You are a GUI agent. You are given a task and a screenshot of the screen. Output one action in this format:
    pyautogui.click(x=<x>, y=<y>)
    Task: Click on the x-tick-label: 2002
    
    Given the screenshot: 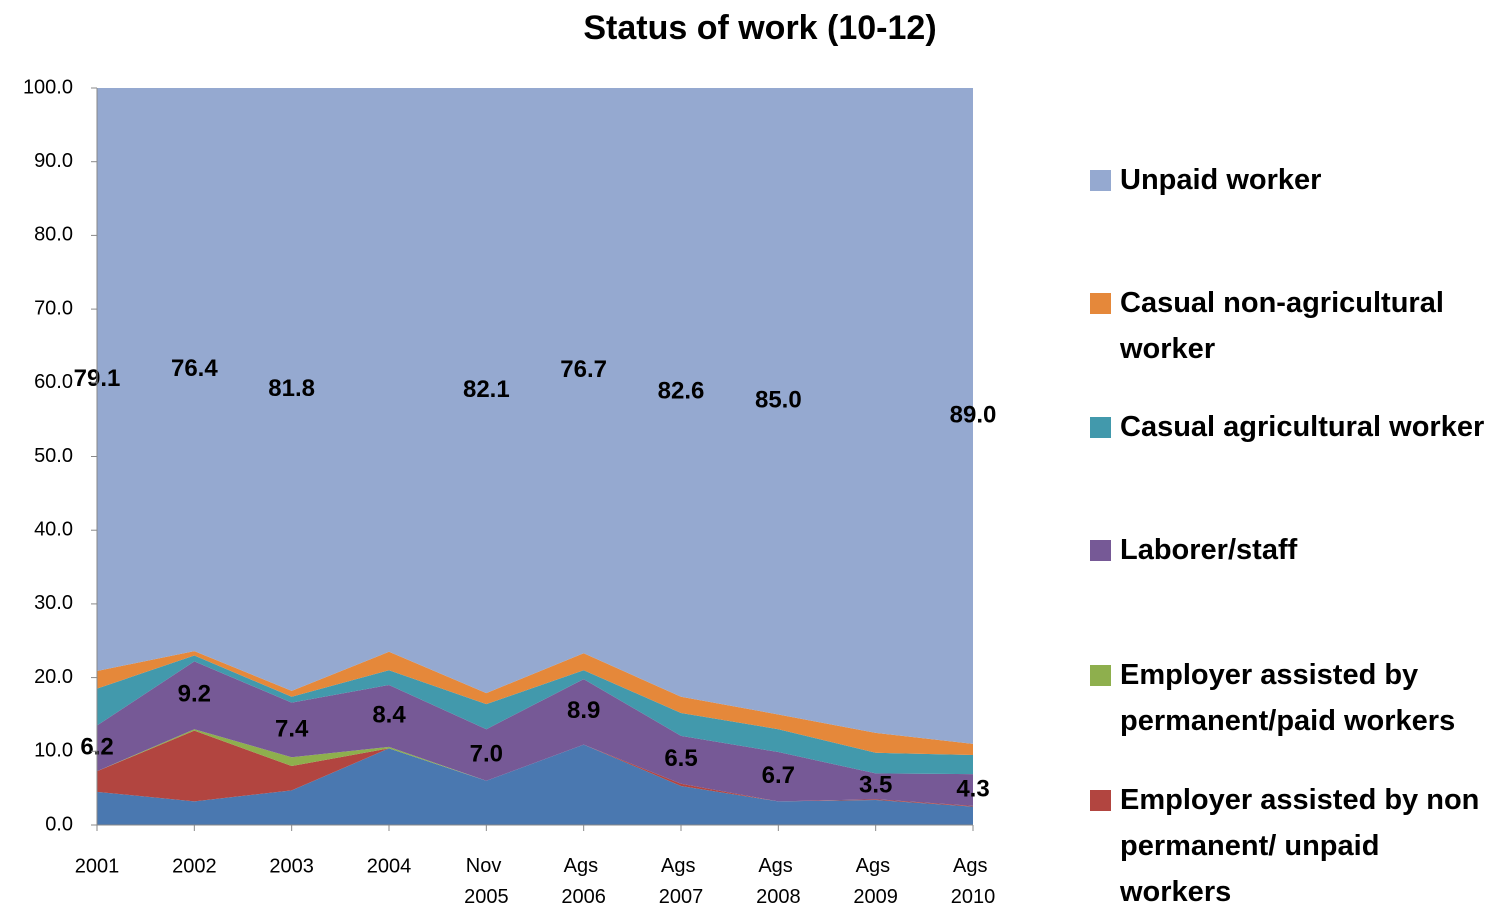 What is the action you would take?
    pyautogui.click(x=194, y=866)
    